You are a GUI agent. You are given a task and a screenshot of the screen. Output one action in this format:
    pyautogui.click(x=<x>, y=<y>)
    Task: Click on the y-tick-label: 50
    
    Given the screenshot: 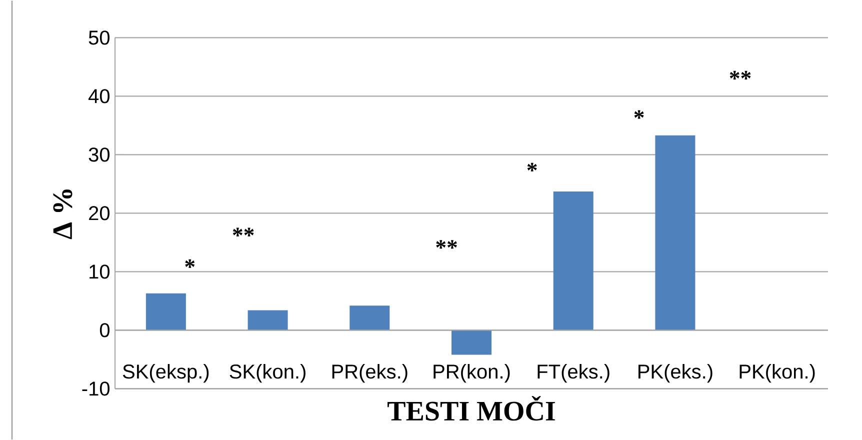 What is the action you would take?
    pyautogui.click(x=99, y=37)
    